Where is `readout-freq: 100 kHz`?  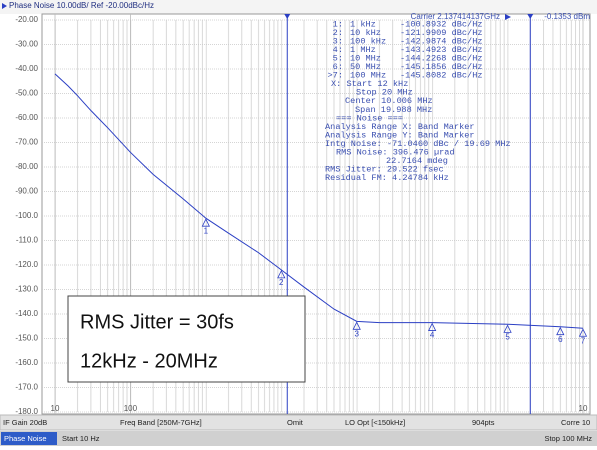 readout-freq: 100 kHz is located at coordinates (368, 41).